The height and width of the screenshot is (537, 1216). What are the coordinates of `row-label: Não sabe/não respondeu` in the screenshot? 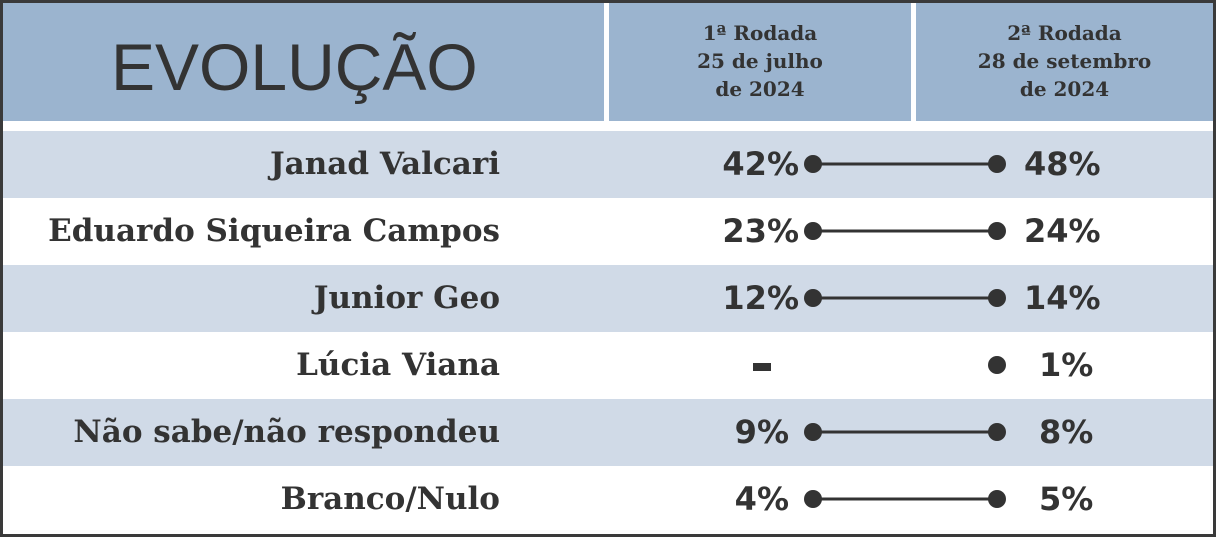 It's located at (286, 432).